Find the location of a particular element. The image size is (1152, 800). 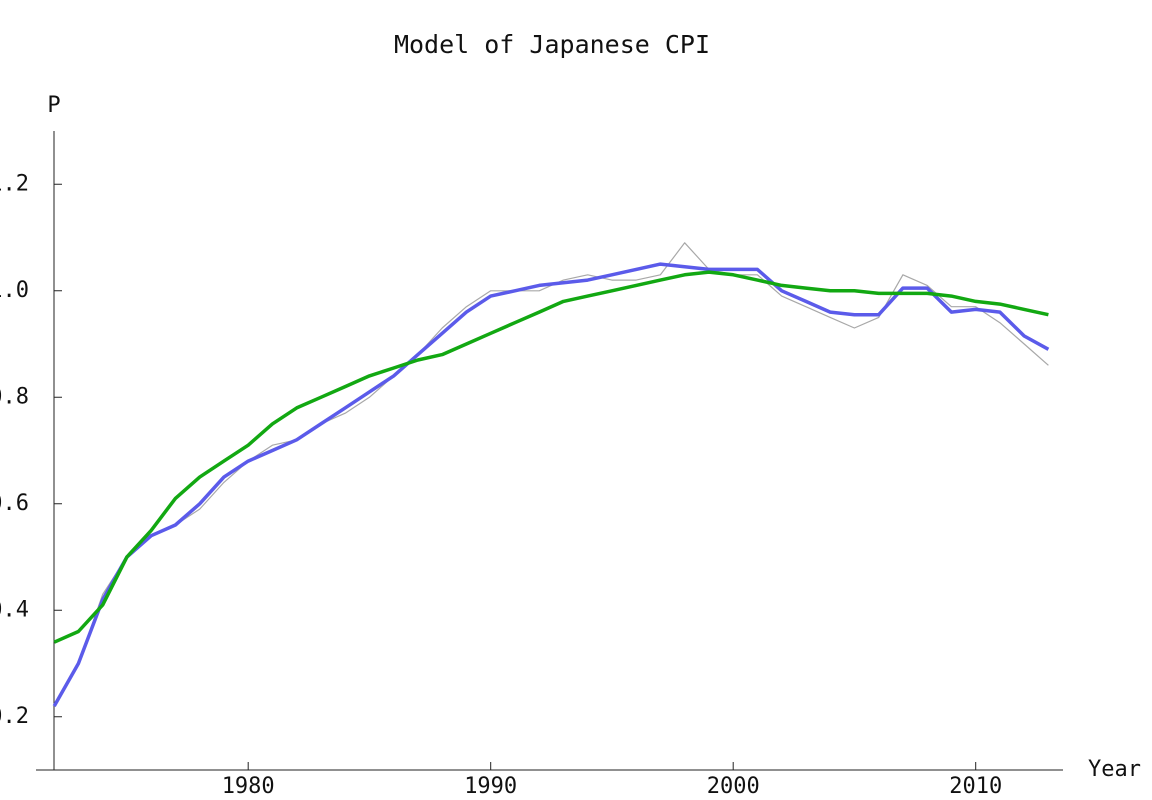

y-tick-label: 1.2 is located at coordinates (14, 183).